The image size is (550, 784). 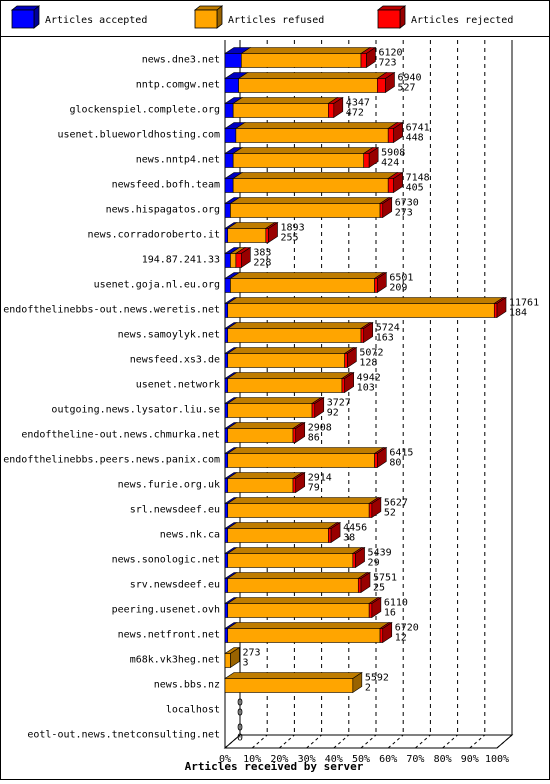 What do you see at coordinates (407, 203) in the screenshot?
I see `bar-value-label: 6730` at bounding box center [407, 203].